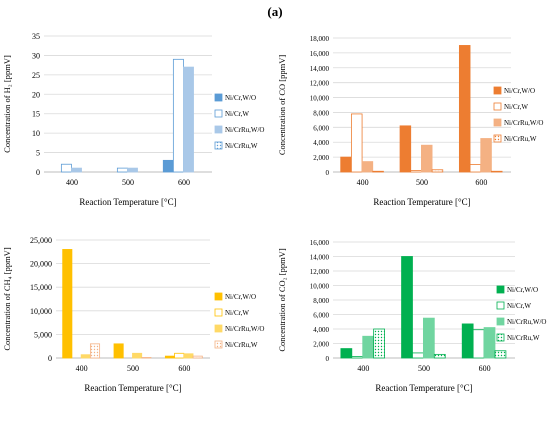  Describe the element at coordinates (282, 105) in the screenshot. I see `y-axis-title: Concentration of CO [ppmV]` at that location.